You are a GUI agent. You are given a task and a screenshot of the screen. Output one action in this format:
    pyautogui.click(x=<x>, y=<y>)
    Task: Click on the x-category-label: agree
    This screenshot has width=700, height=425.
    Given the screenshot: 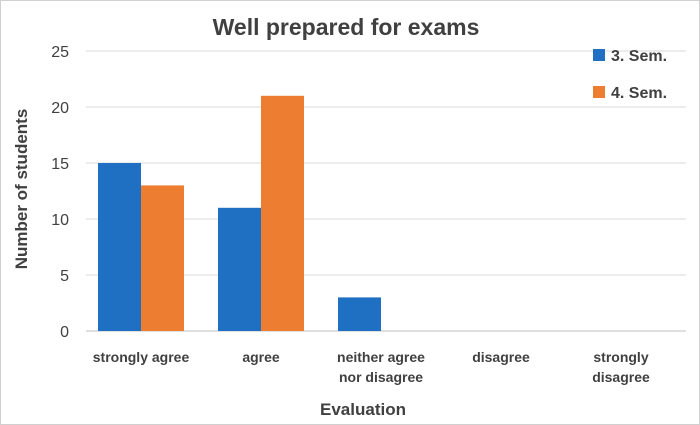 What is the action you would take?
    pyautogui.click(x=261, y=357)
    